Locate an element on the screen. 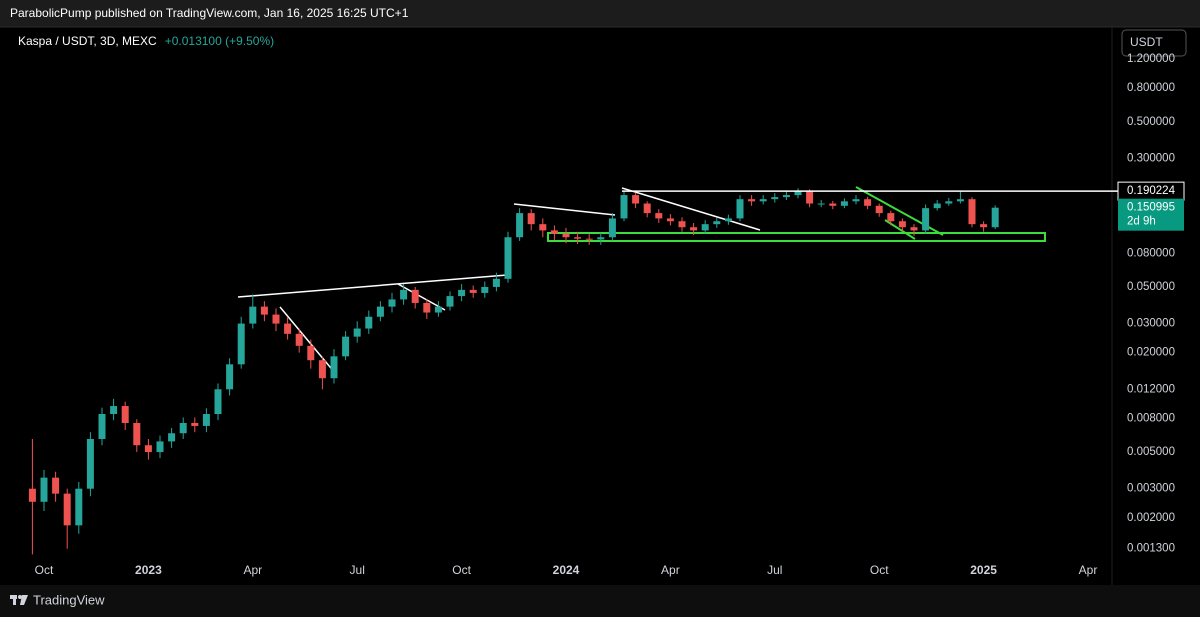 This screenshot has width=1200, height=617. currency: USDT is located at coordinates (1146, 42).